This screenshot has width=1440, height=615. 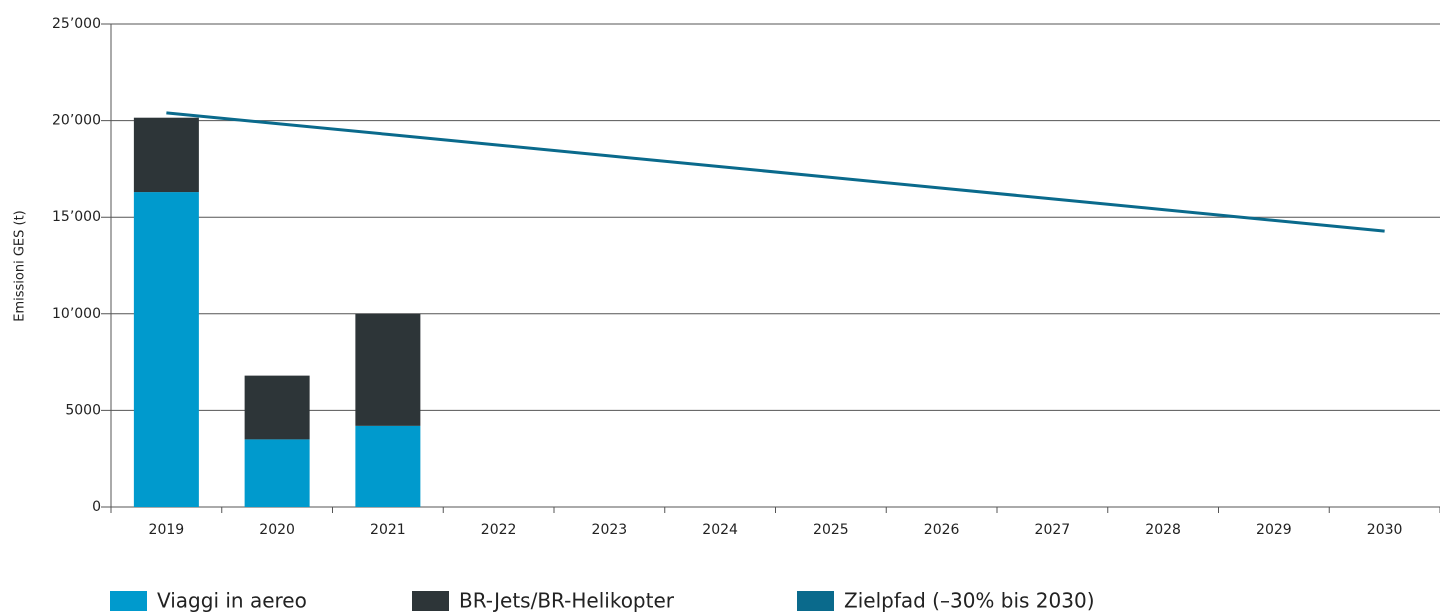 I want to click on legend-label: Viaggi in aereo, so click(x=232, y=601).